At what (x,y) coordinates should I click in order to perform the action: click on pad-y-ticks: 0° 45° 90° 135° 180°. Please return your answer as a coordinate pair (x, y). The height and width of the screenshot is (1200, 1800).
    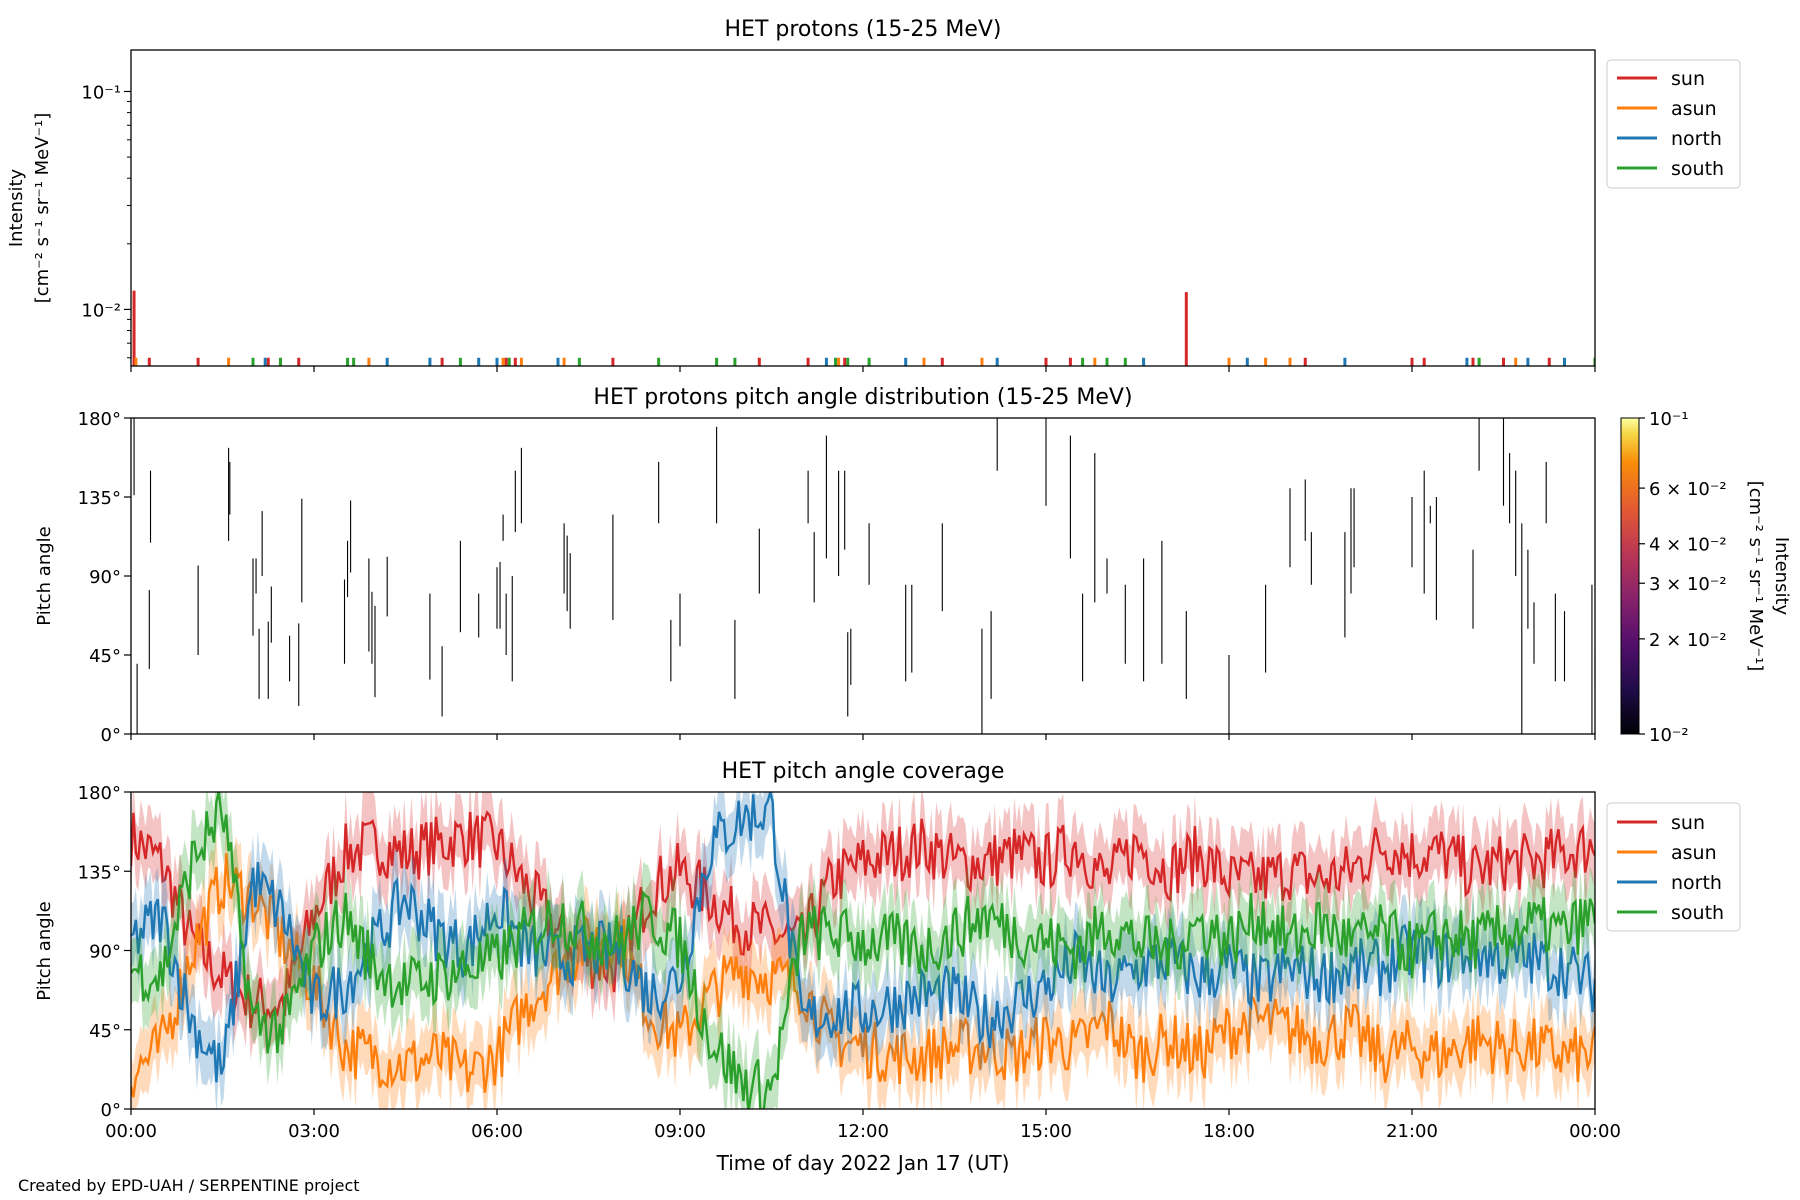
    Looking at the image, I should click on (104, 577).